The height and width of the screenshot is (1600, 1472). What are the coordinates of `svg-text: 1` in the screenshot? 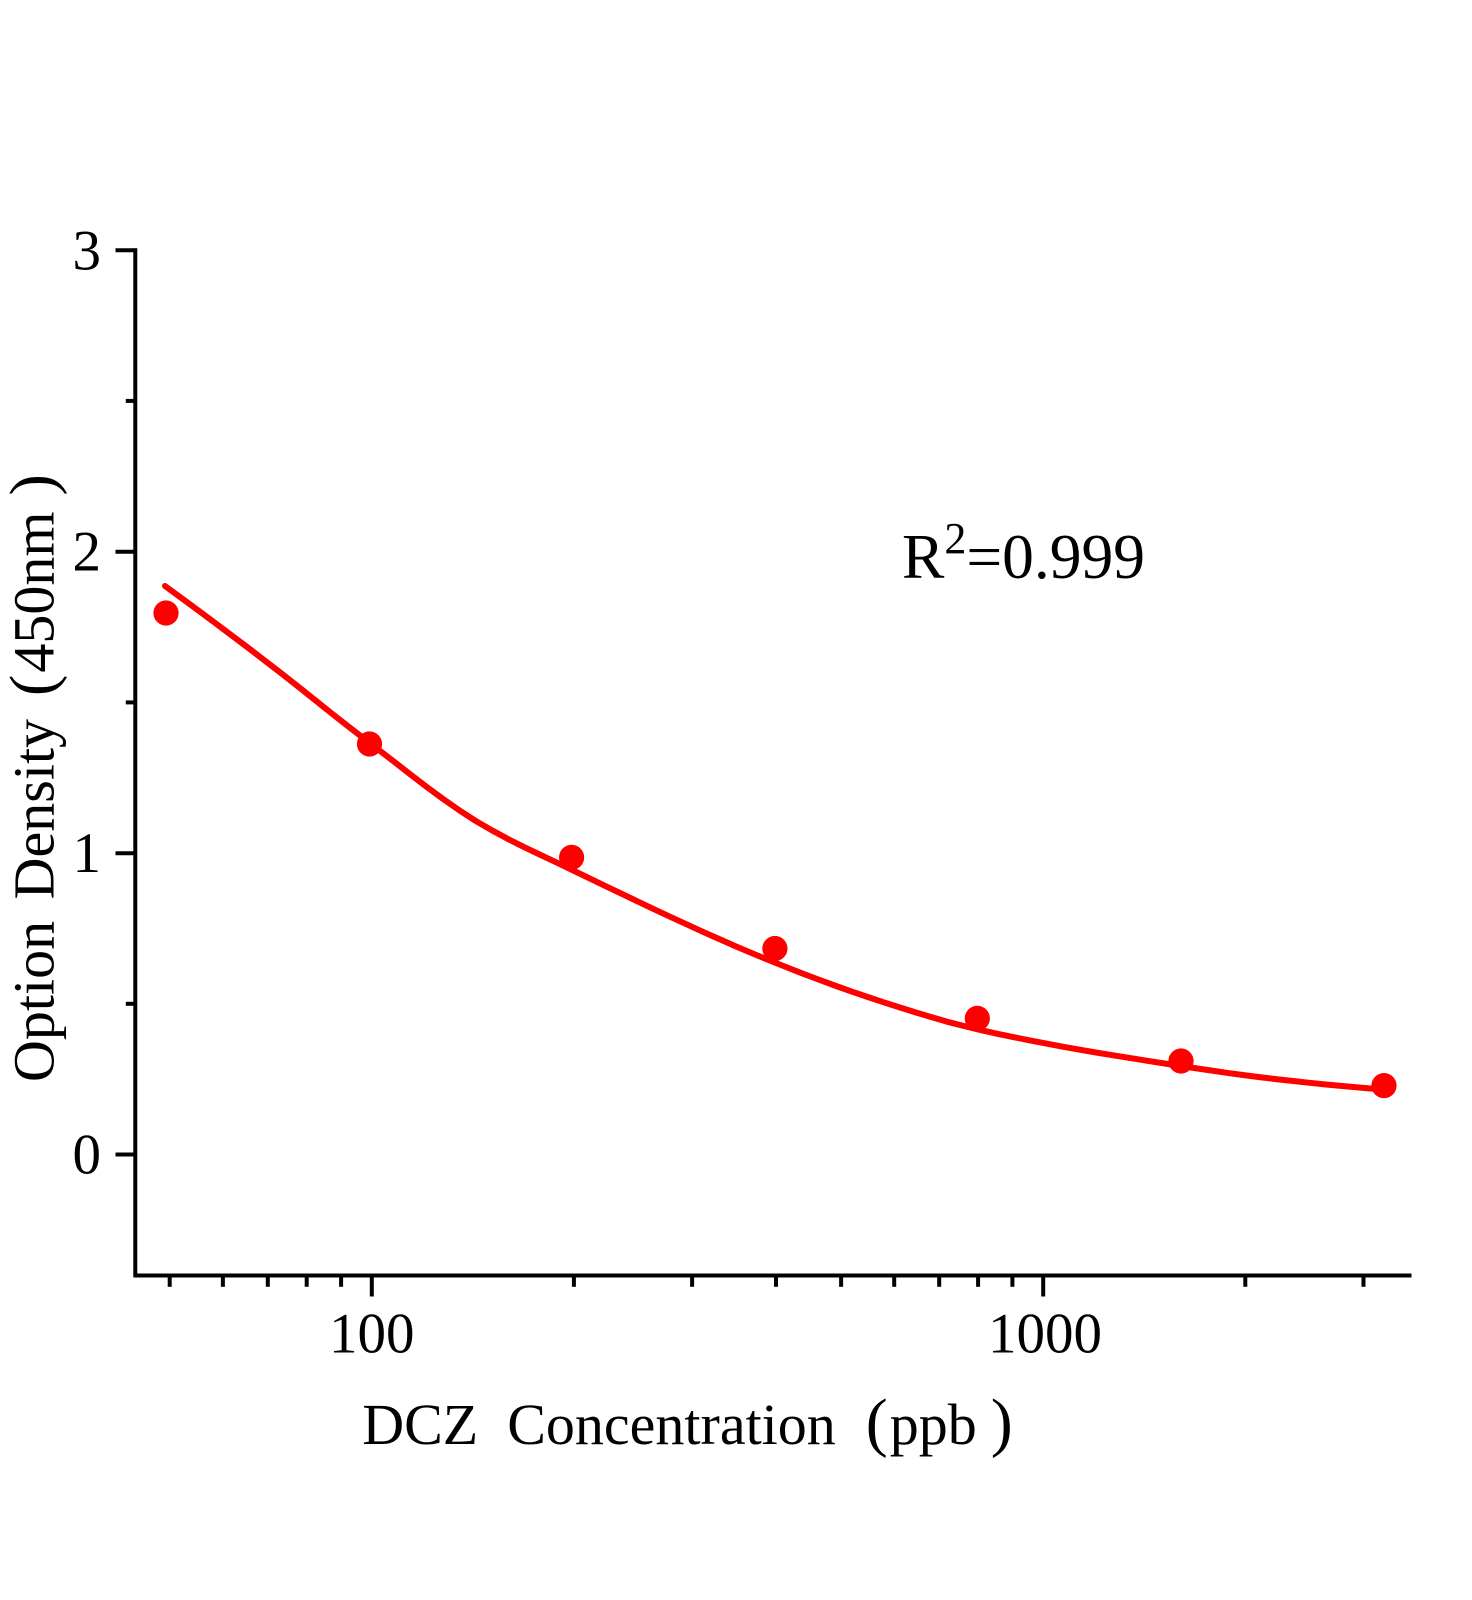 It's located at (87, 853).